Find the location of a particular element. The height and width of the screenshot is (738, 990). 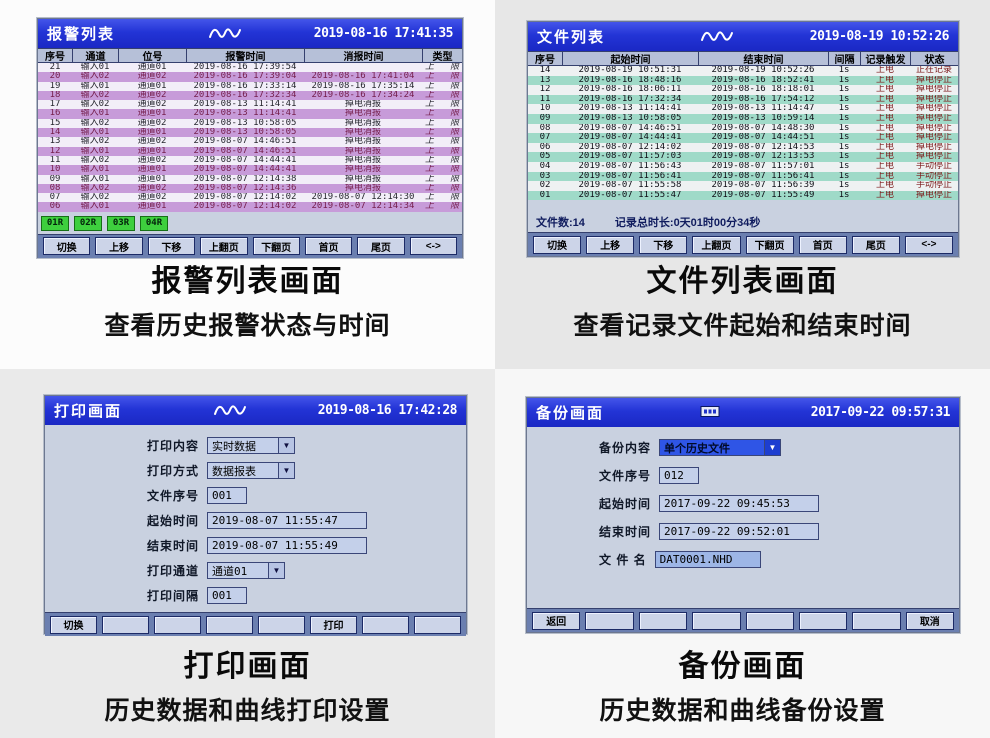

type-prefix: 上 is located at coordinates (430, 207).